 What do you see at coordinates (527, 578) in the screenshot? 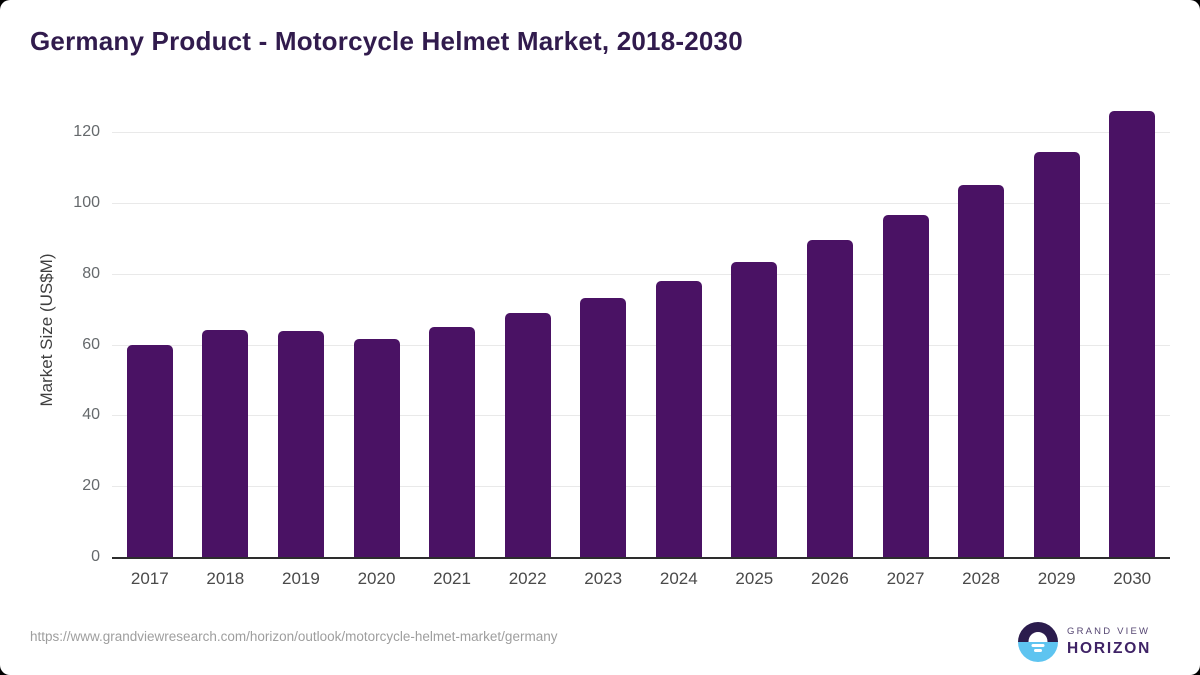
I see `x-tick-label: 2022` at bounding box center [527, 578].